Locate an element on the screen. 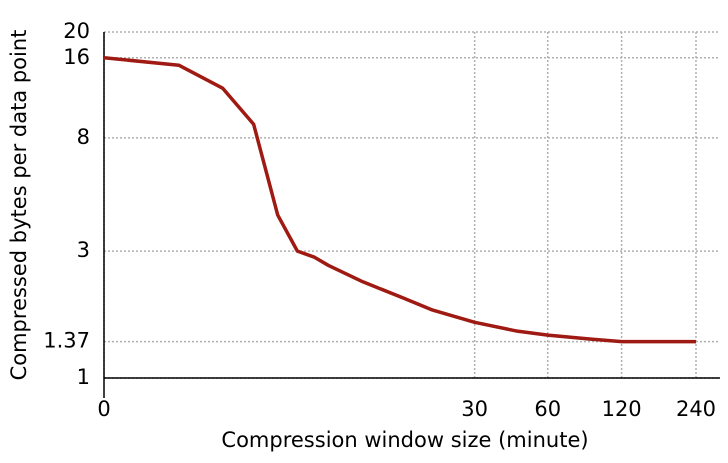 Image resolution: width=728 pixels, height=463 pixels. x-tick-label: 60 is located at coordinates (547, 409).